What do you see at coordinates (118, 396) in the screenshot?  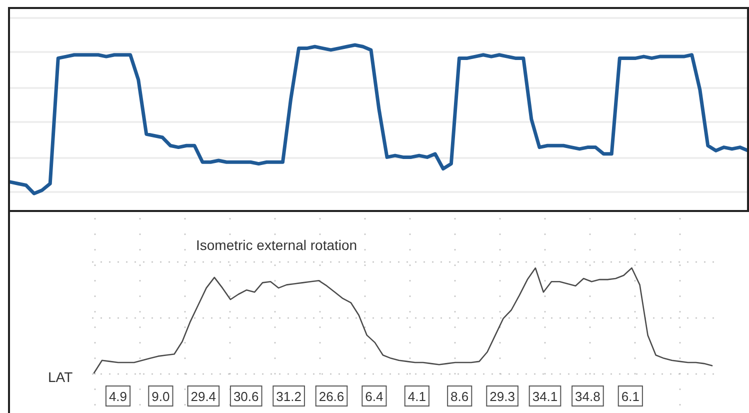 I see `text: 4.9` at bounding box center [118, 396].